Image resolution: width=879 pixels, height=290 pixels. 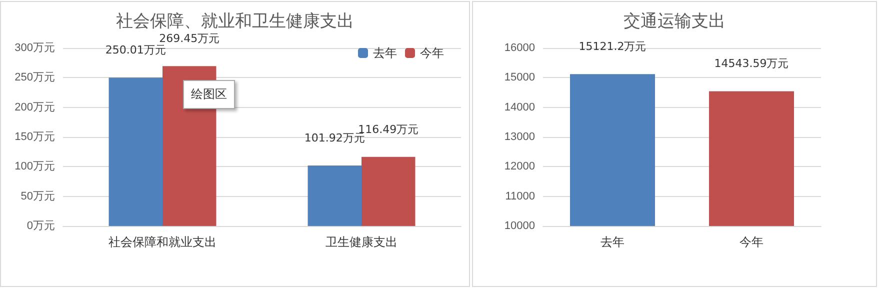 I want to click on tooltip-box: 绘图区, so click(x=209, y=94).